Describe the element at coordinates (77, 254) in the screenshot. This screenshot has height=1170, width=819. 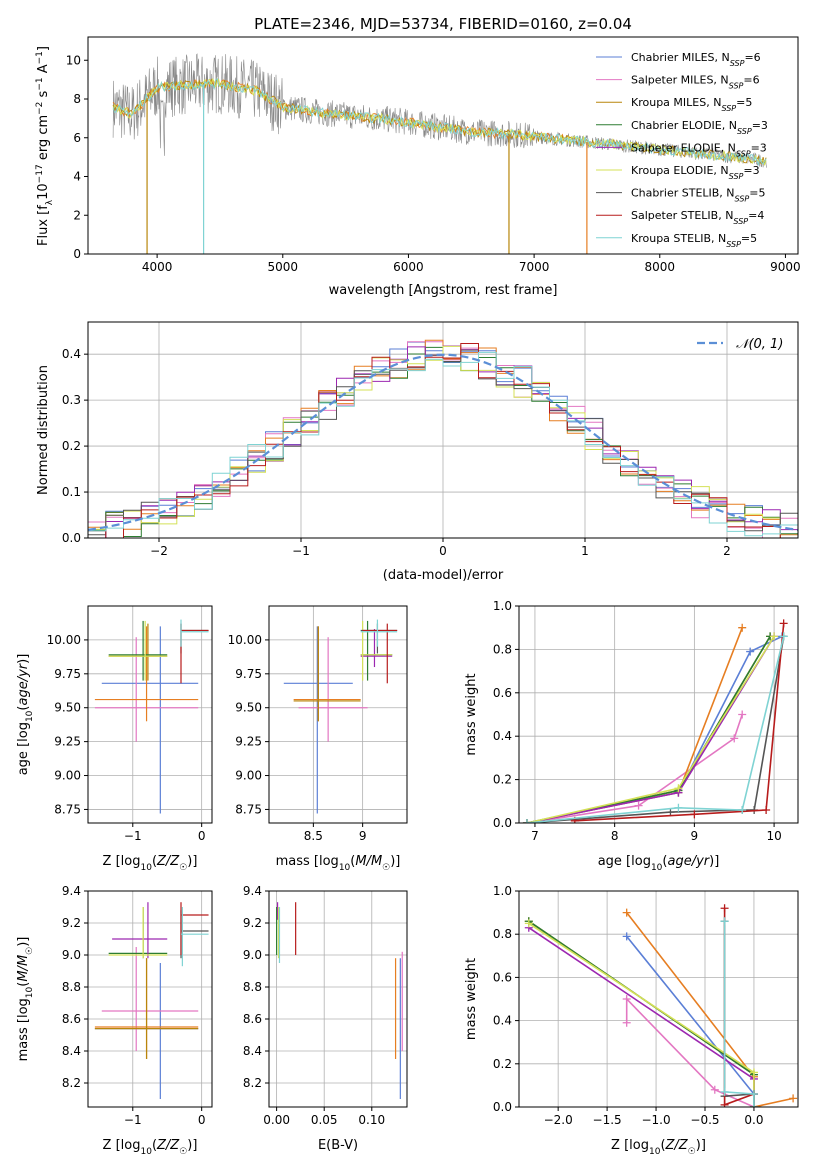
I see `y-tick-label: 0` at that location.